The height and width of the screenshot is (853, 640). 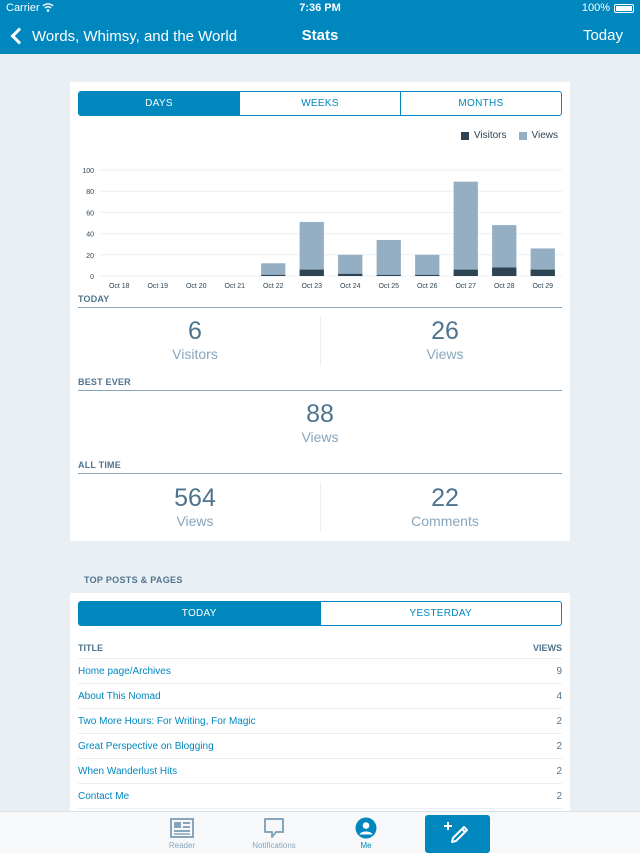 I want to click on legend-views-label: Views, so click(x=545, y=135).